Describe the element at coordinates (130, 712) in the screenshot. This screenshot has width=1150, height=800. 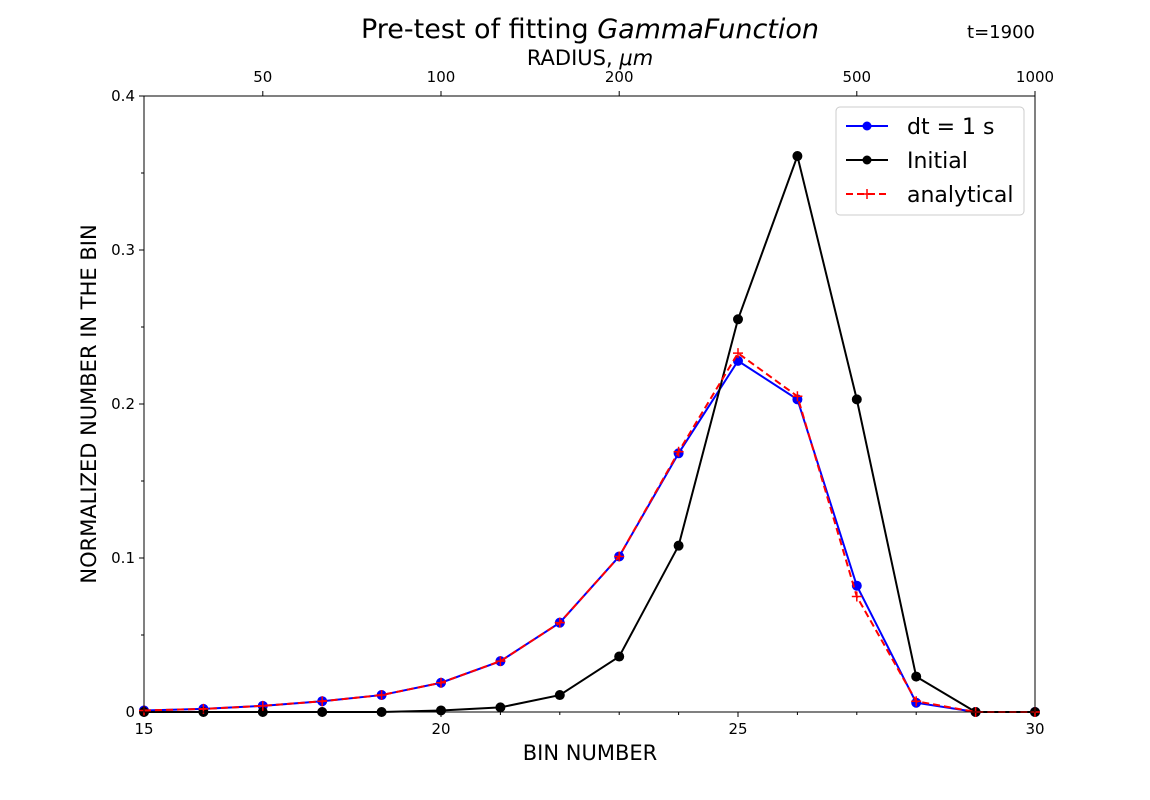
I see `y-tick-label: 0` at that location.